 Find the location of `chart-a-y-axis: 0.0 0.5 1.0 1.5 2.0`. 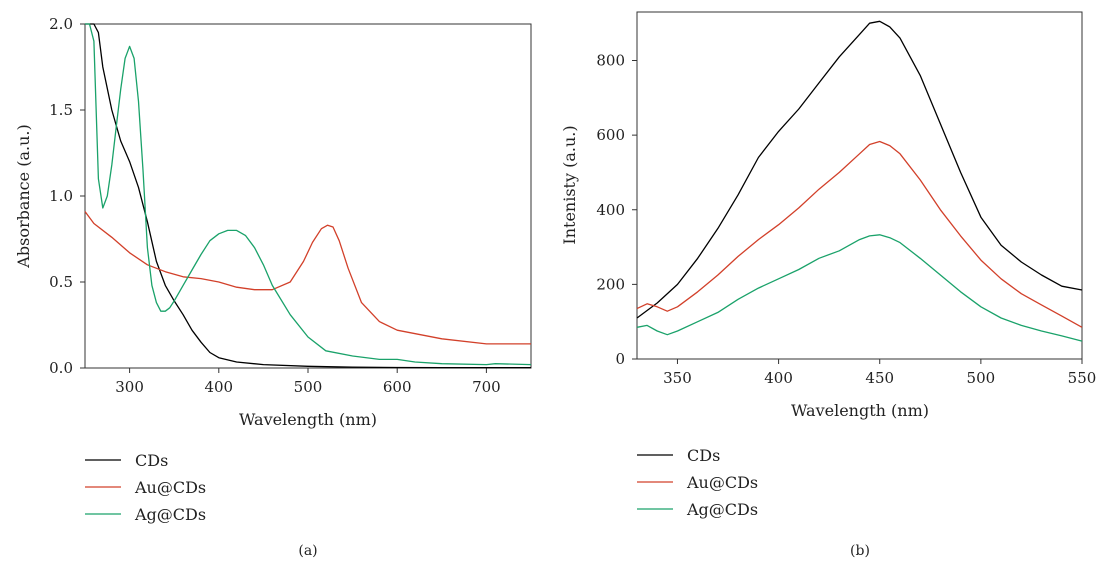

chart-a-y-axis: 0.0 0.5 1.0 1.5 2.0 is located at coordinates (67, 196).